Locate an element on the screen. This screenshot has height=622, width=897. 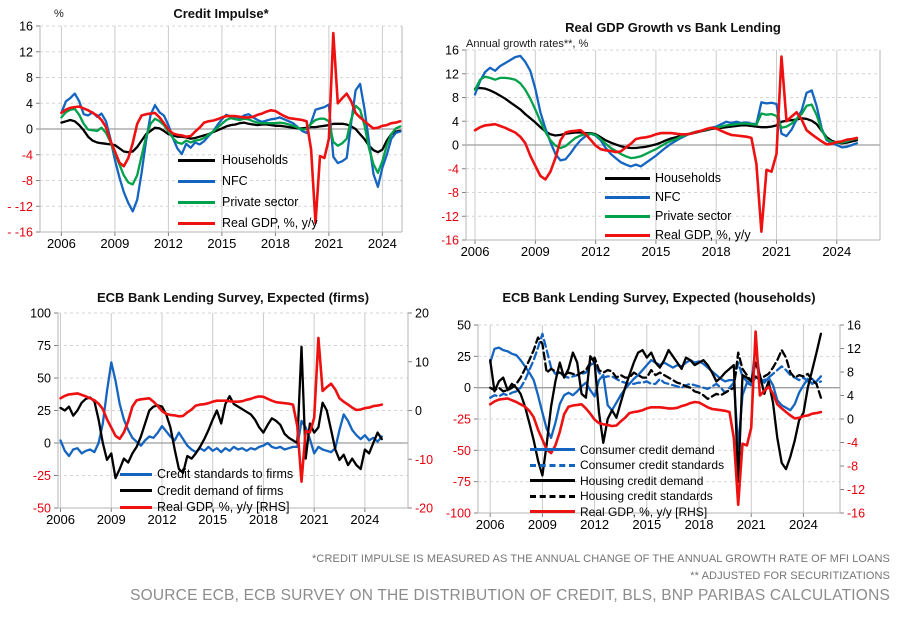
y-axis-tick-label: 75 is located at coordinates (44, 346).